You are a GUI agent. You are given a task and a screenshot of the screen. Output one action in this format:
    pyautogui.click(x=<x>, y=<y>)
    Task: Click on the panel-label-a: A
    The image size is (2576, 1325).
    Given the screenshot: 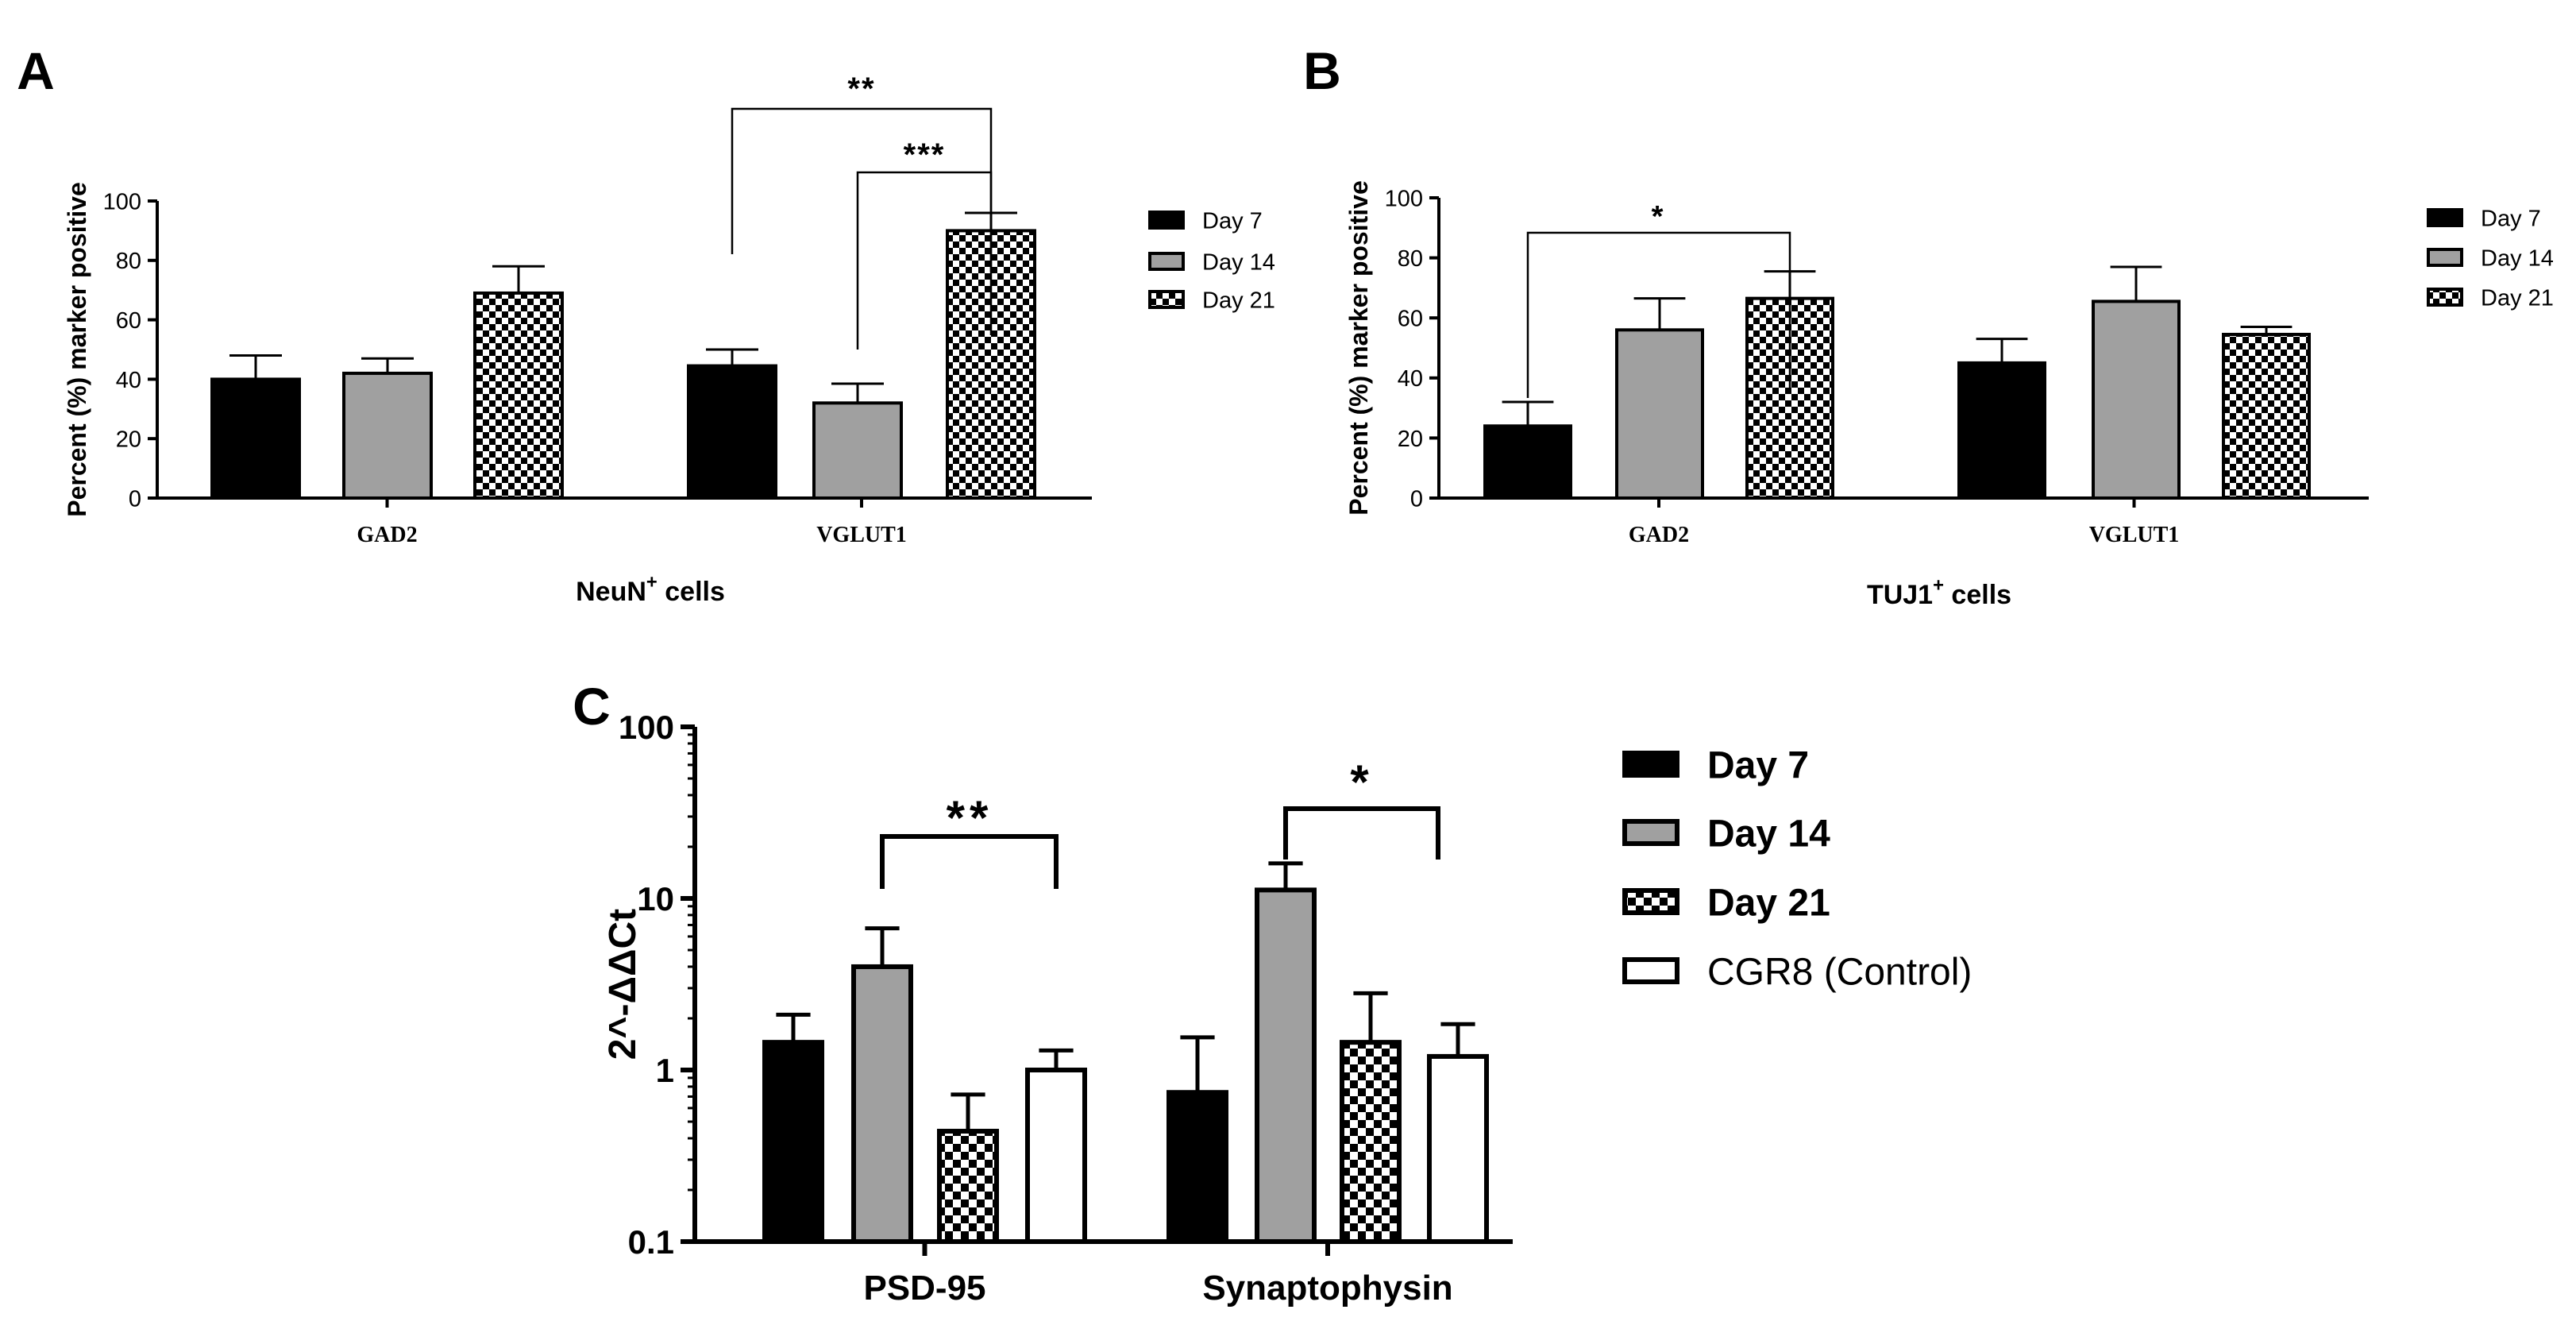 What is the action you would take?
    pyautogui.click(x=36, y=70)
    